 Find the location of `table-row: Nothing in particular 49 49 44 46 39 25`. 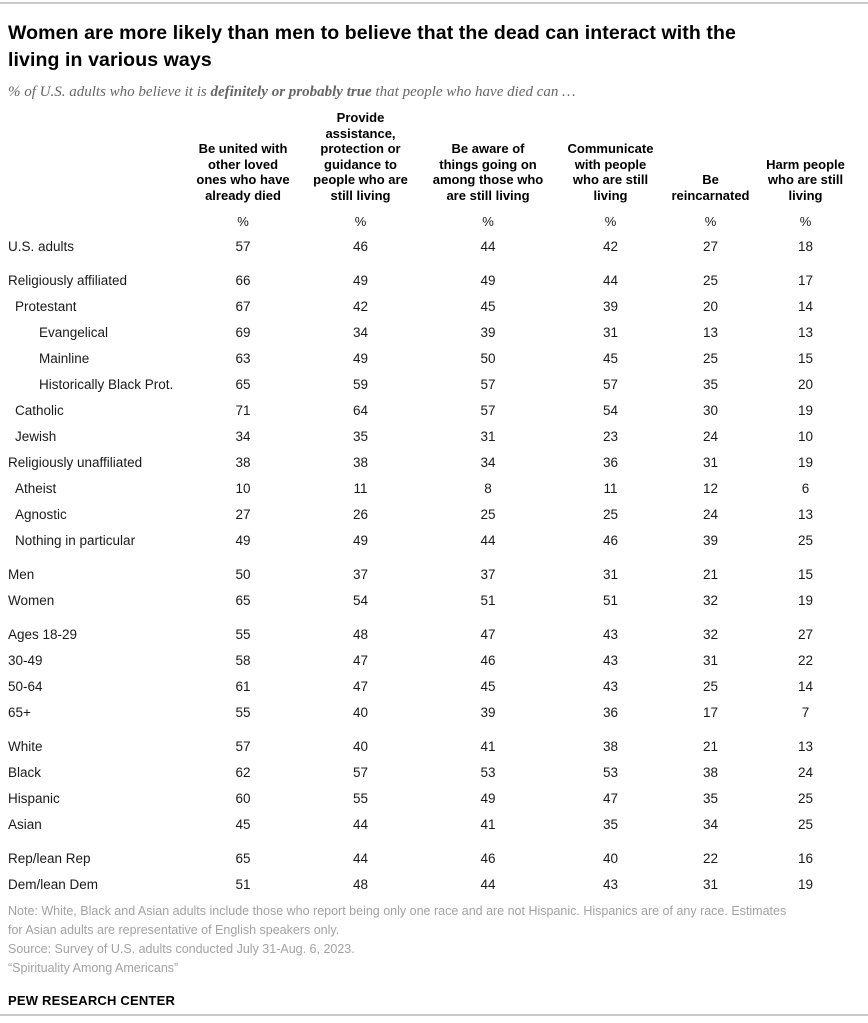

table-row: Nothing in particular 49 49 44 46 39 25 is located at coordinates (430, 541).